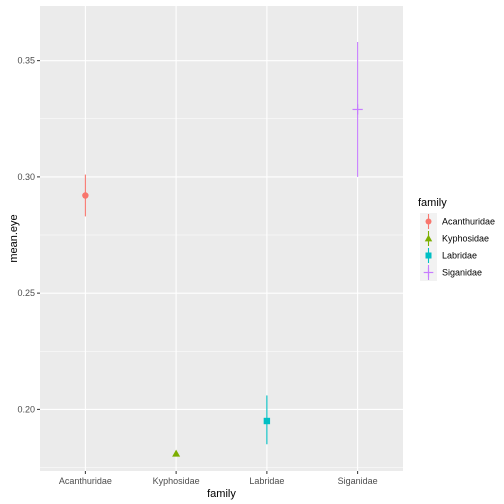 This screenshot has height=504, width=504. Describe the element at coordinates (26, 61) in the screenshot. I see `y-tick-label: 0.35` at that location.